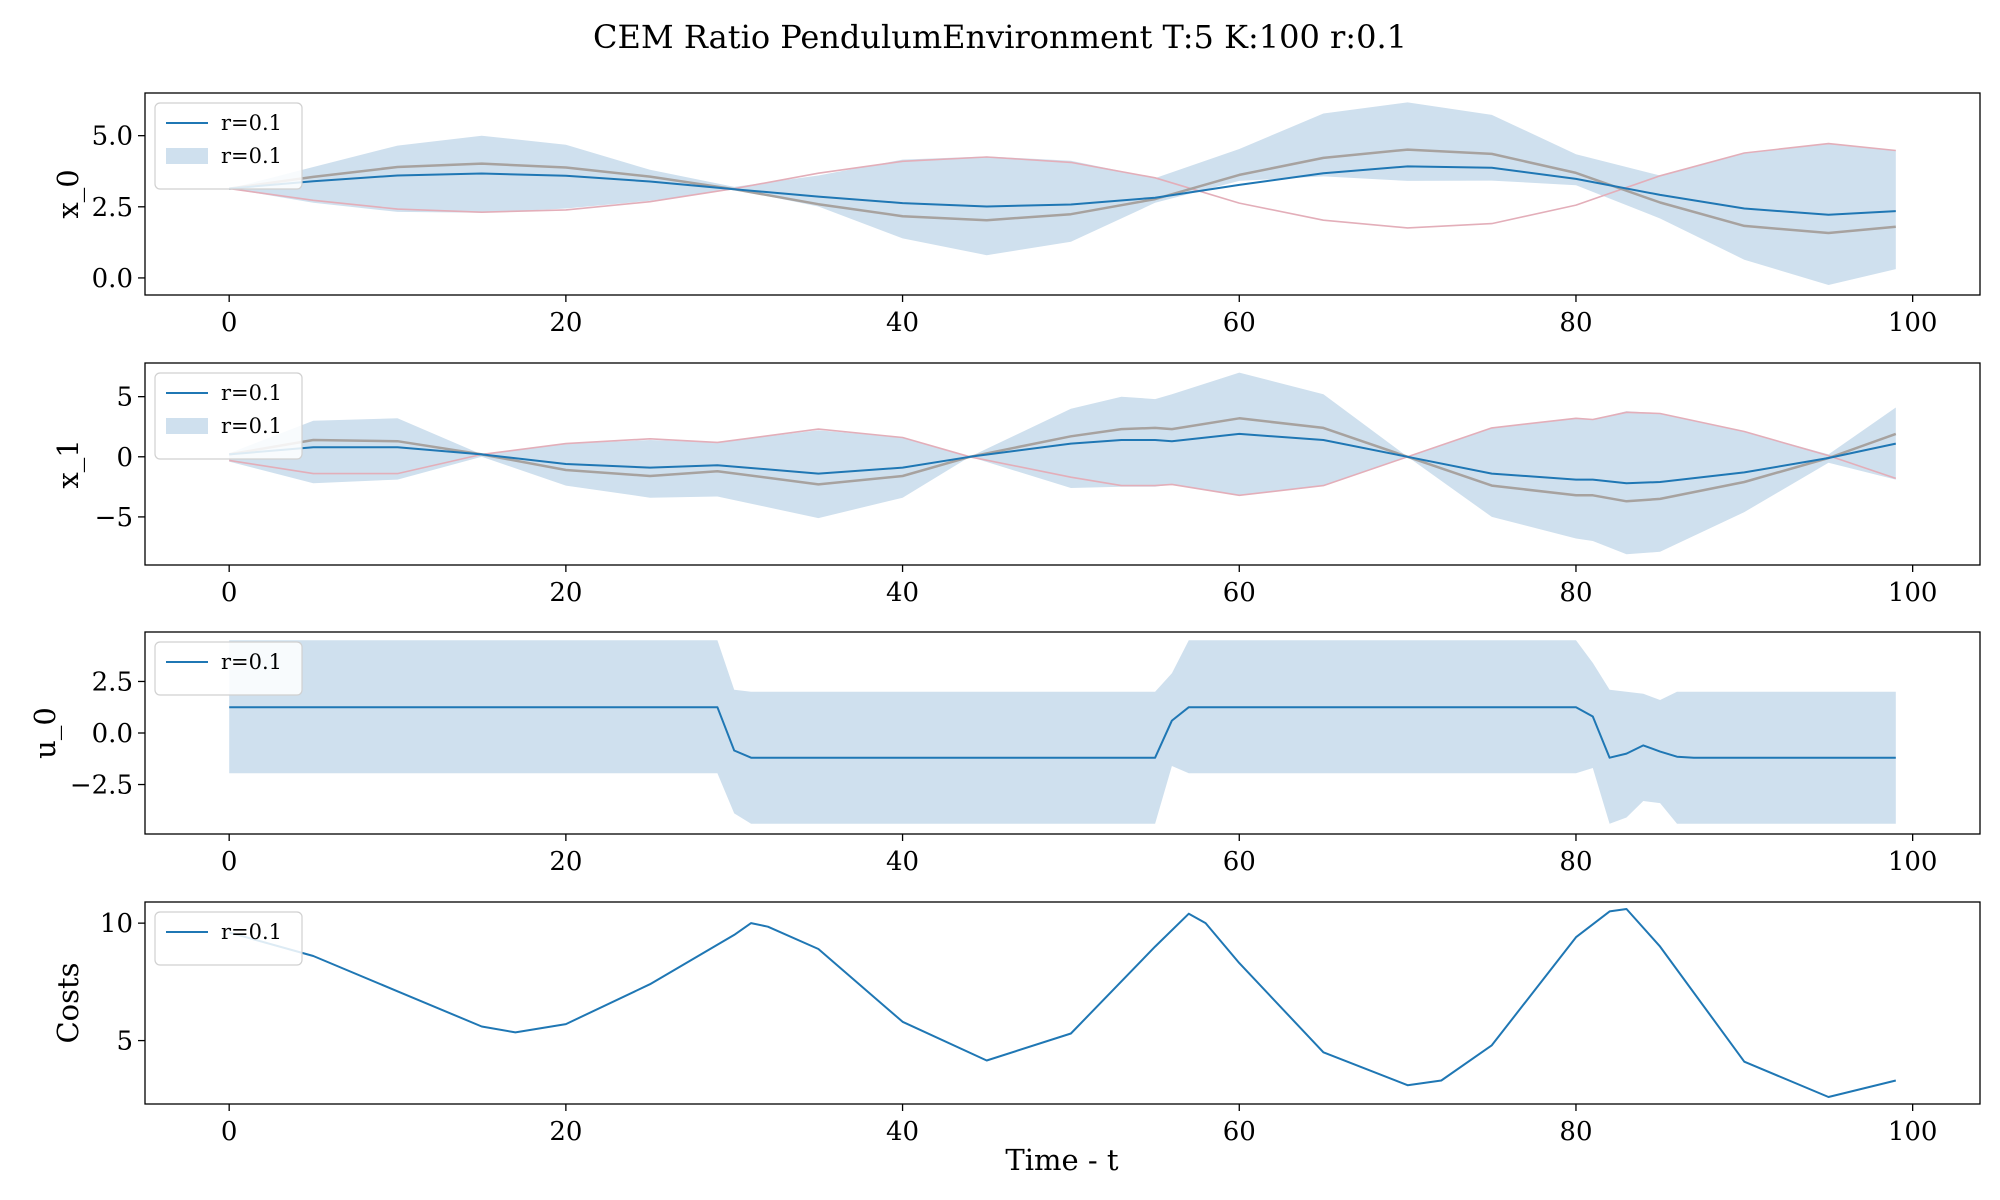 The image size is (2000, 1200). Describe the element at coordinates (101, 786) in the screenshot. I see `y-tick-label: −2.5` at that location.